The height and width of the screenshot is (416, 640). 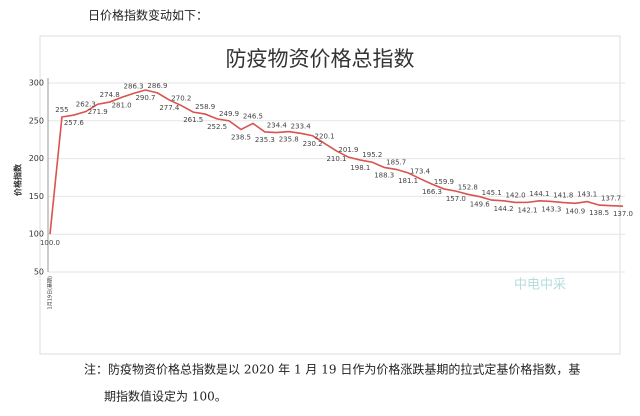 What do you see at coordinates (277, 126) in the screenshot?
I see `data-label: 234.4` at bounding box center [277, 126].